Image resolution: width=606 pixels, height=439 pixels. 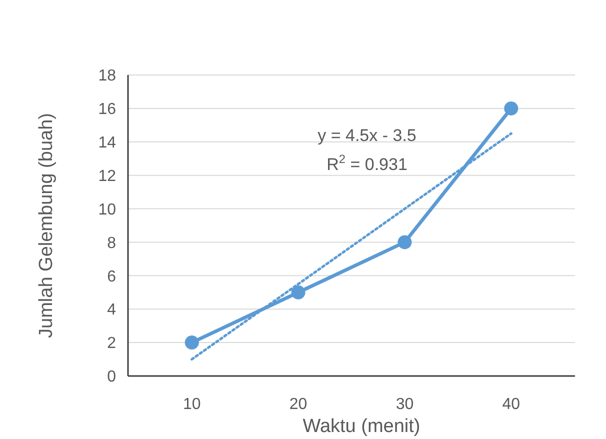 I want to click on annotation: R$^{2}$ = 0.931, so click(x=367, y=163).